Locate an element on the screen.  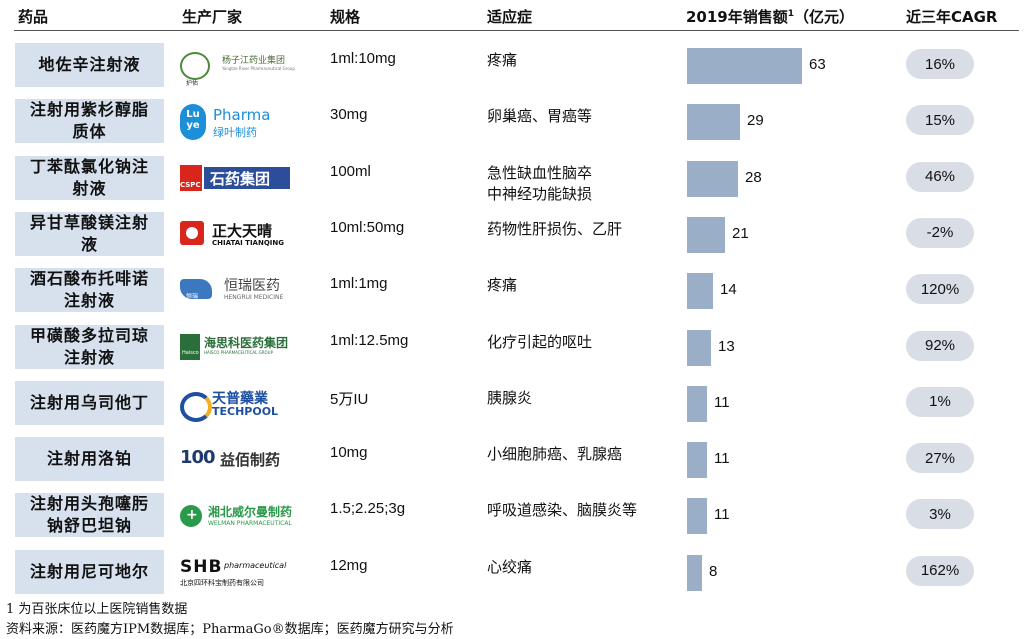
indication-line: 药物性肝损伤、乙肝 is located at coordinates (555, 228).